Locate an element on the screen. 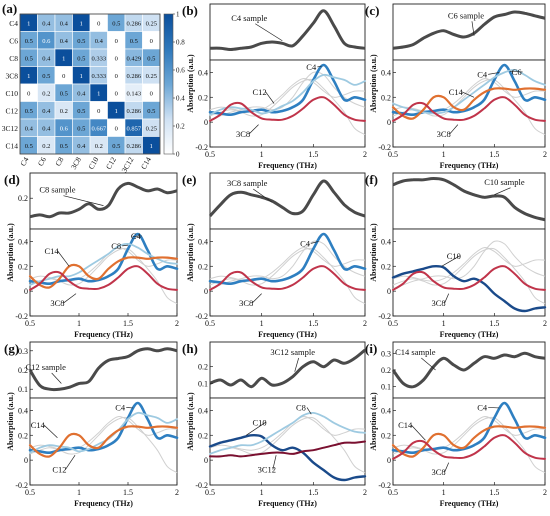 The image size is (550, 516). colorbar-tick-label: 0.4 is located at coordinates (180, 99).